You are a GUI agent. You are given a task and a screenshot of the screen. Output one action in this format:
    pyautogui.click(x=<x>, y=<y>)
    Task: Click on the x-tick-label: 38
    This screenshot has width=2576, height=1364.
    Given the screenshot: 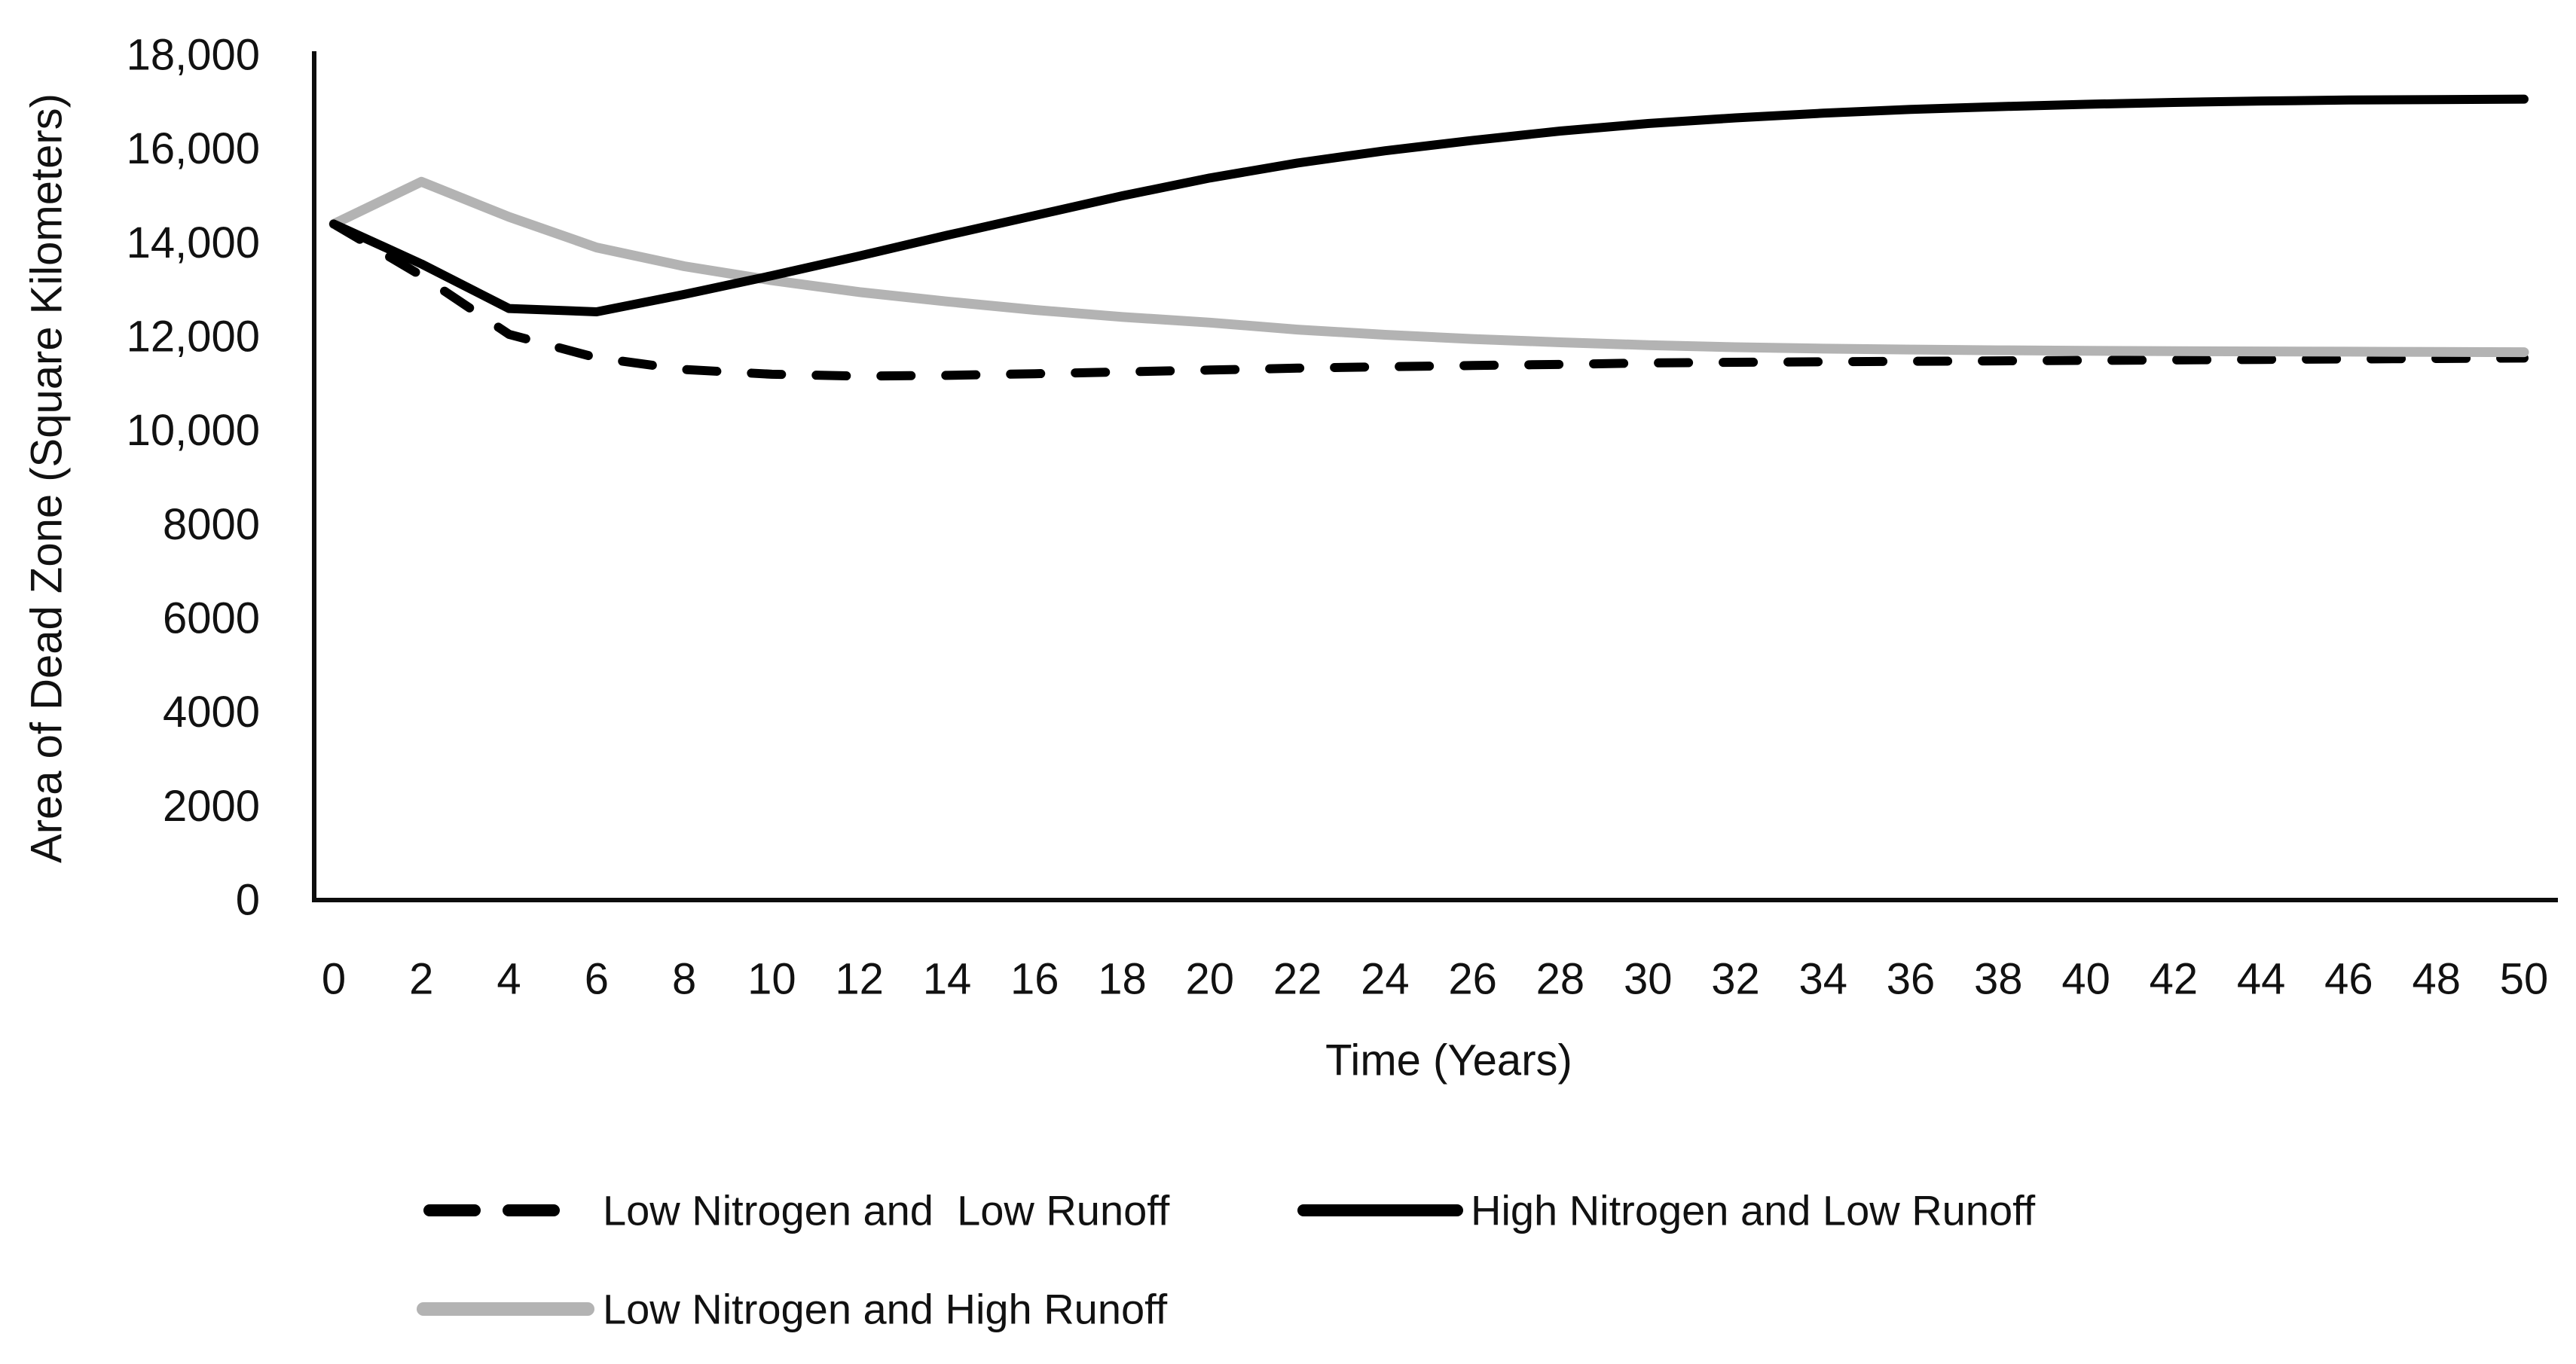 What is the action you would take?
    pyautogui.click(x=1998, y=979)
    